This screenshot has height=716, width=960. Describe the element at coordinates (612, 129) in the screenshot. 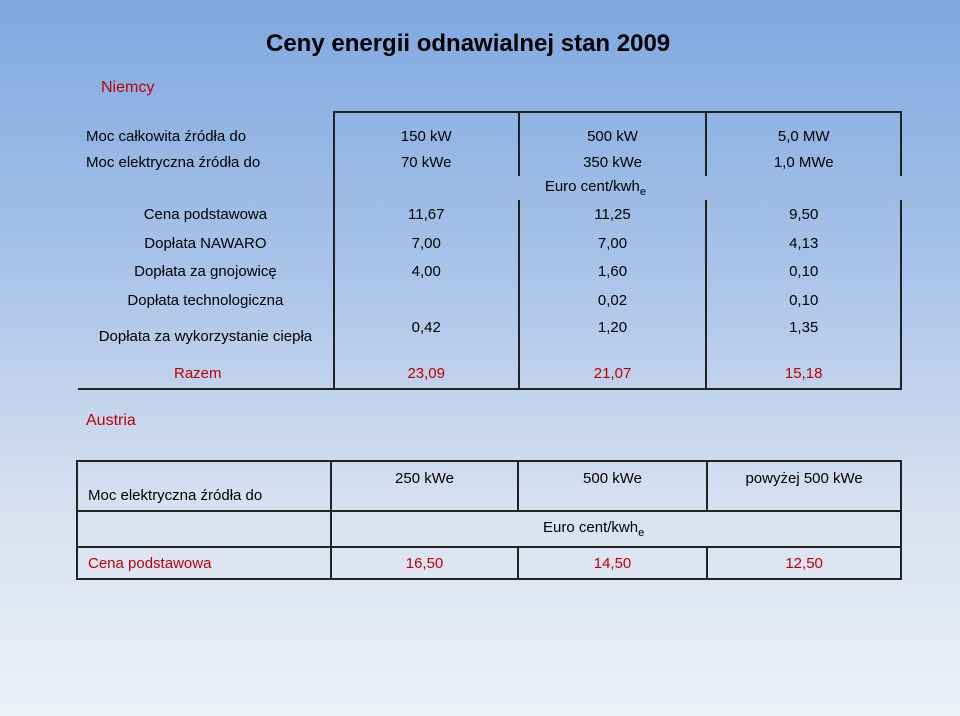

I see `header-cell: 500 kW` at that location.